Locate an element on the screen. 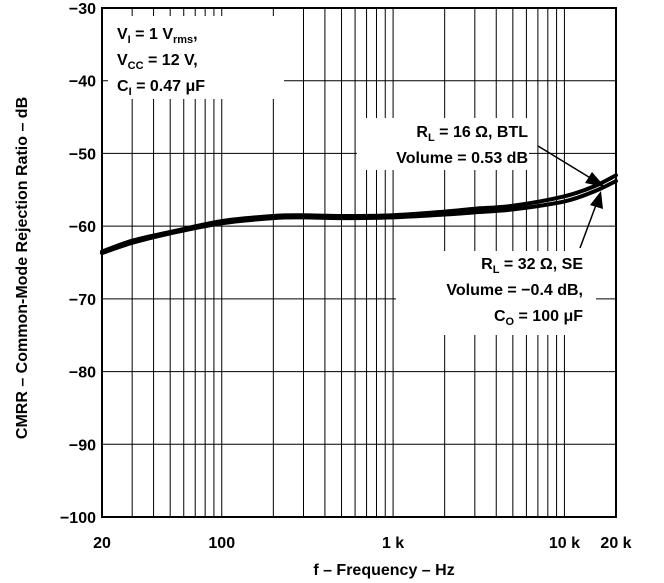 The width and height of the screenshot is (664, 583). y-tick-label: −60 is located at coordinates (82, 227).